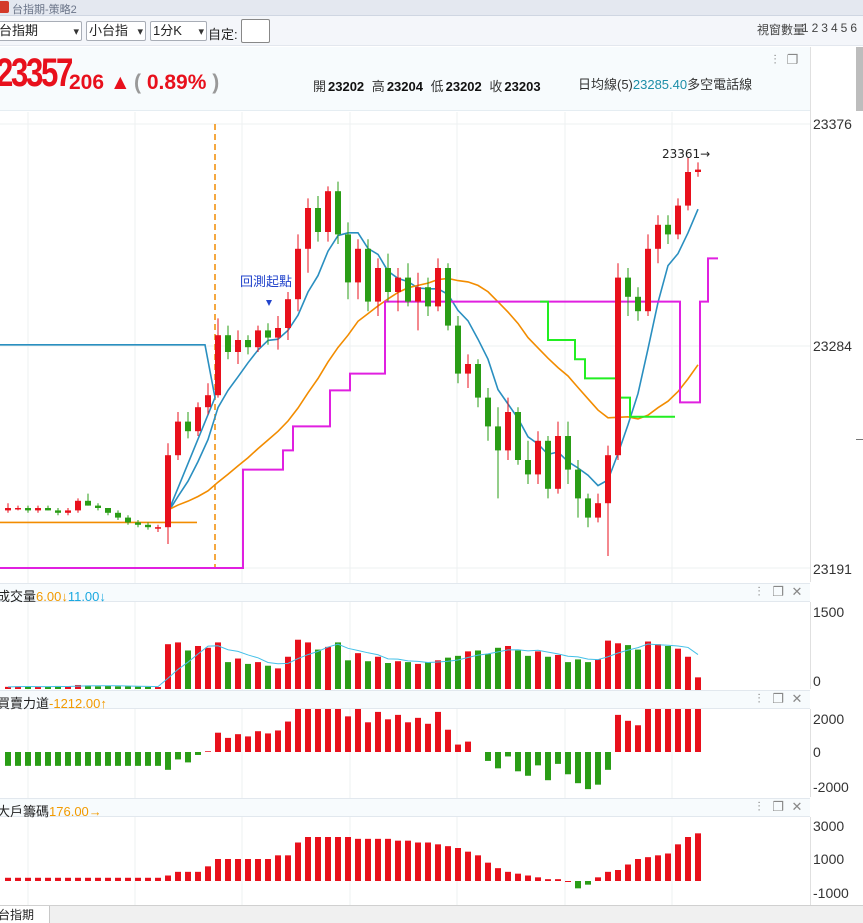  What do you see at coordinates (255, 31) in the screenshot?
I see `custom-input` at bounding box center [255, 31].